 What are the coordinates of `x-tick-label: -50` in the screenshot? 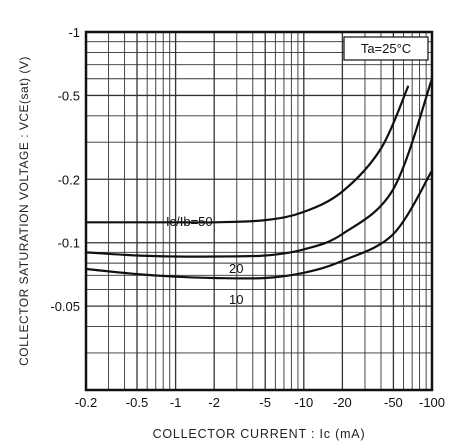 It's located at (393, 402).